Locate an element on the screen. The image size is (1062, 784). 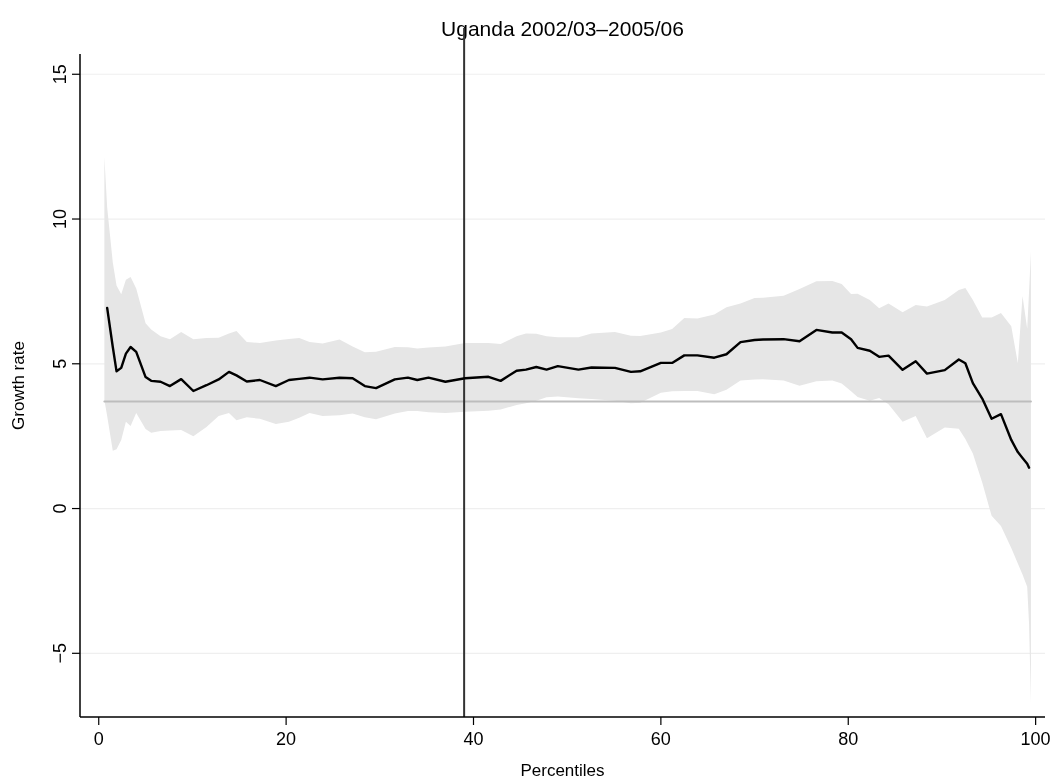
x-tick-label: 60 is located at coordinates (660, 739).